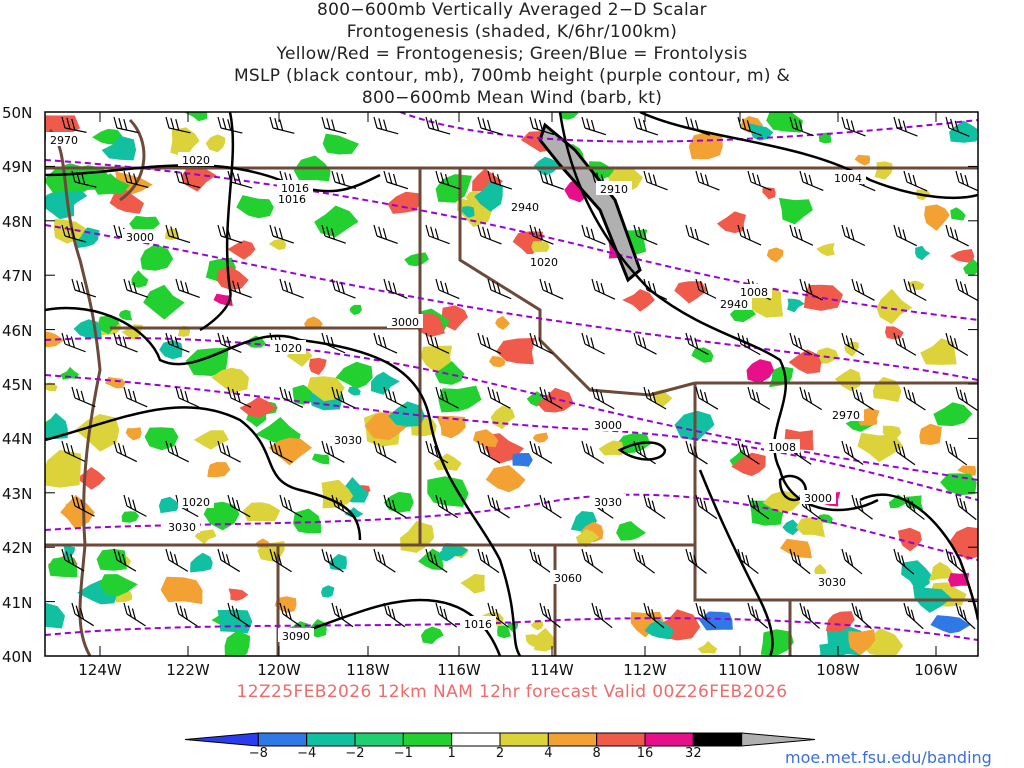 This screenshot has height=768, width=1024. Describe the element at coordinates (608, 502) in the screenshot. I see `contour-label: 3030` at that location.